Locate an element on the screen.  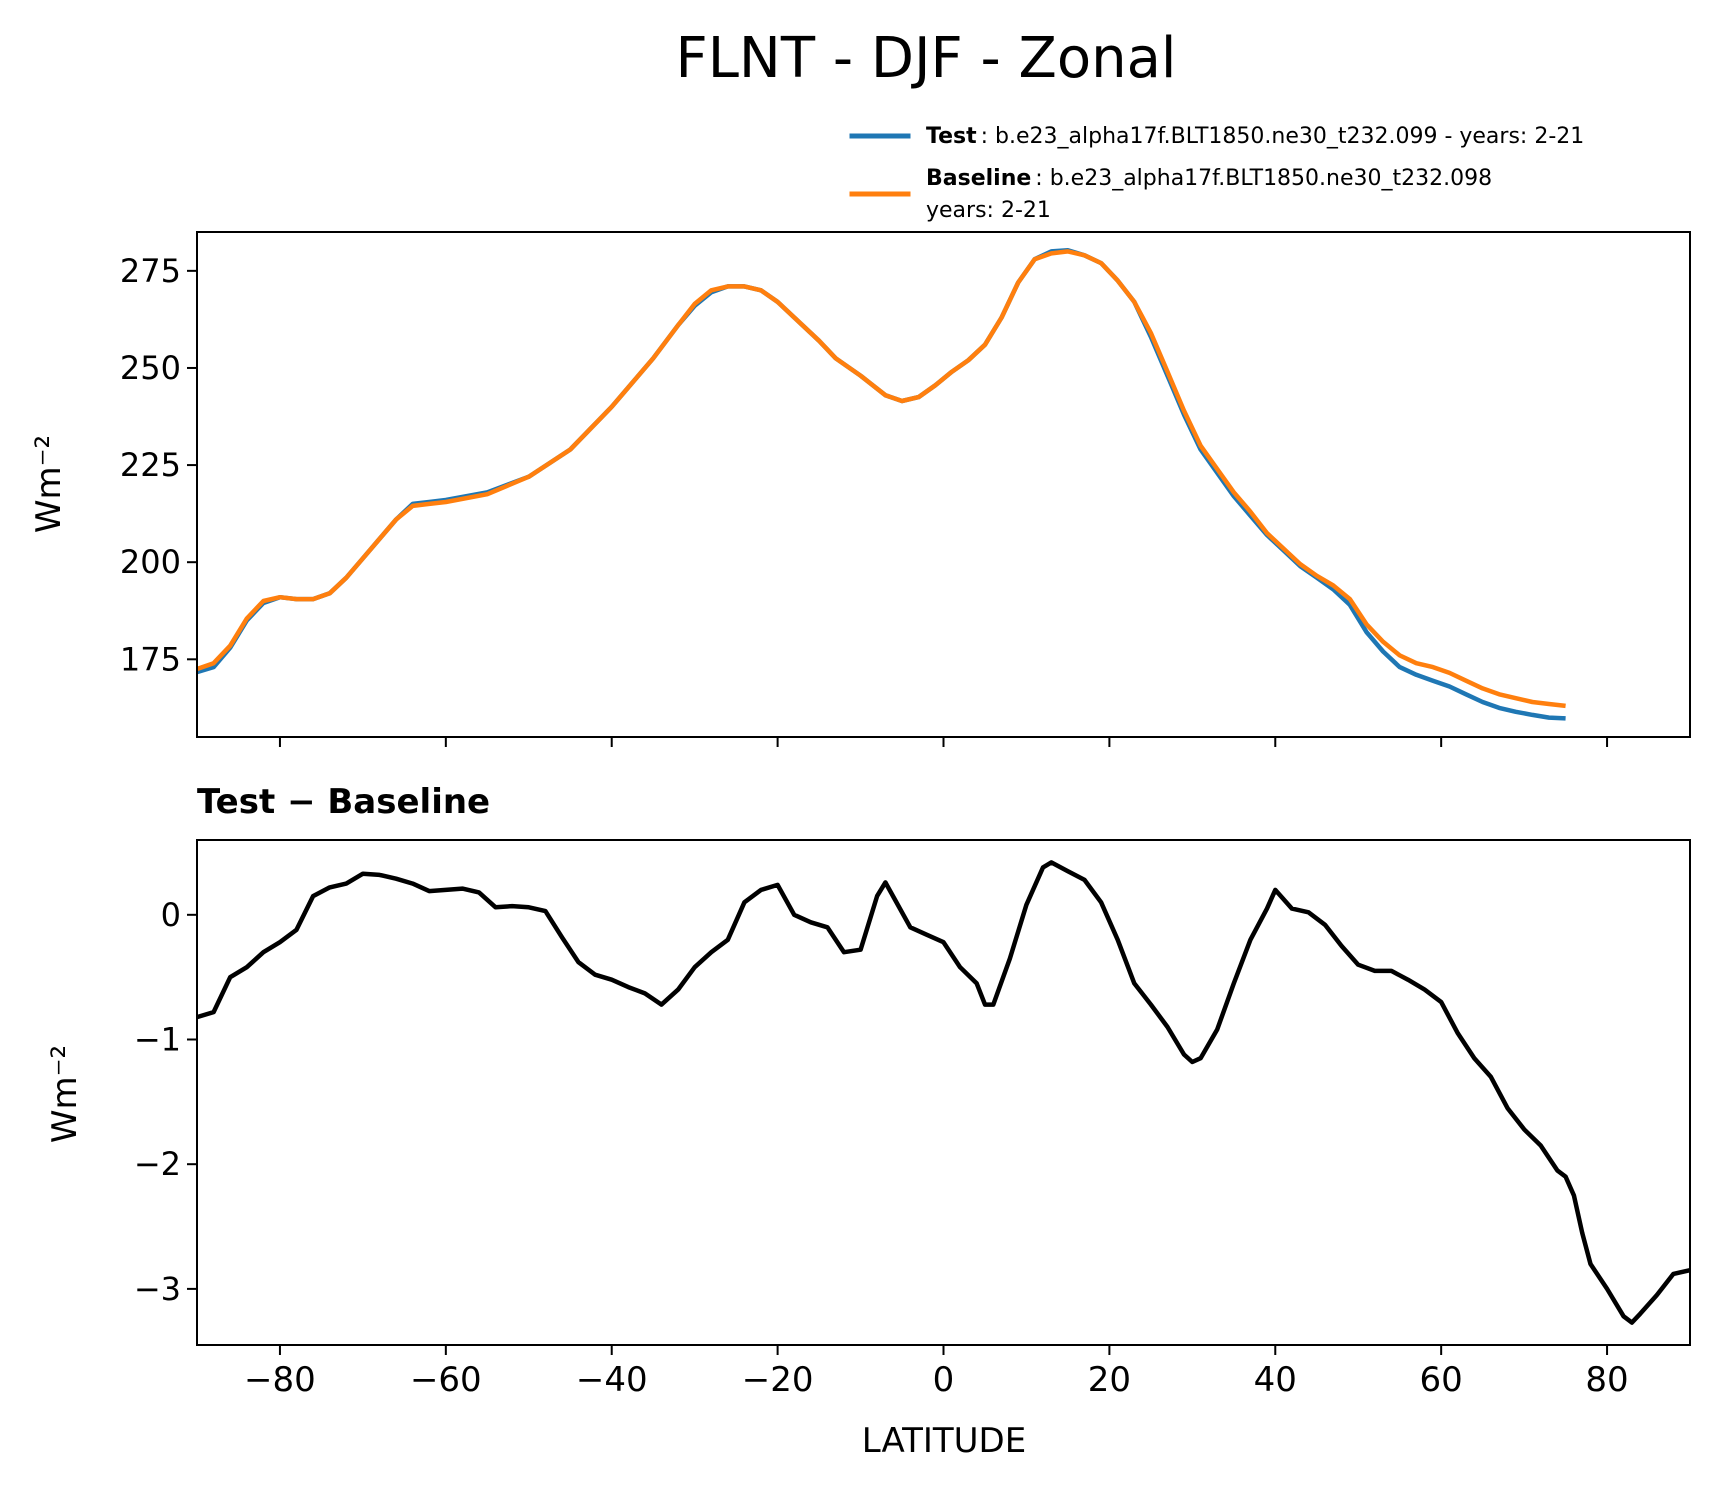
bottom-xtick-label: −60 is located at coordinates (446, 1380).